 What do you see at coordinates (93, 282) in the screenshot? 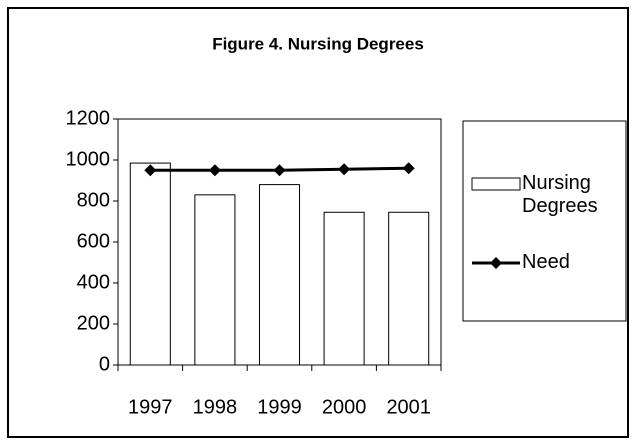
I see `y-tick-label: 400` at bounding box center [93, 282].